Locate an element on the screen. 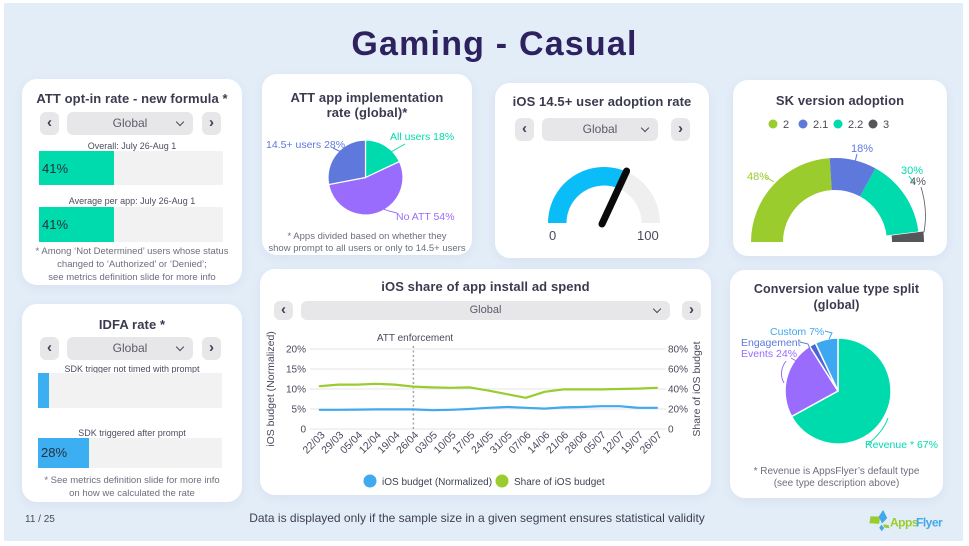 This screenshot has height=546, width=969. svg-text: Revenue * 67% is located at coordinates (901, 445).